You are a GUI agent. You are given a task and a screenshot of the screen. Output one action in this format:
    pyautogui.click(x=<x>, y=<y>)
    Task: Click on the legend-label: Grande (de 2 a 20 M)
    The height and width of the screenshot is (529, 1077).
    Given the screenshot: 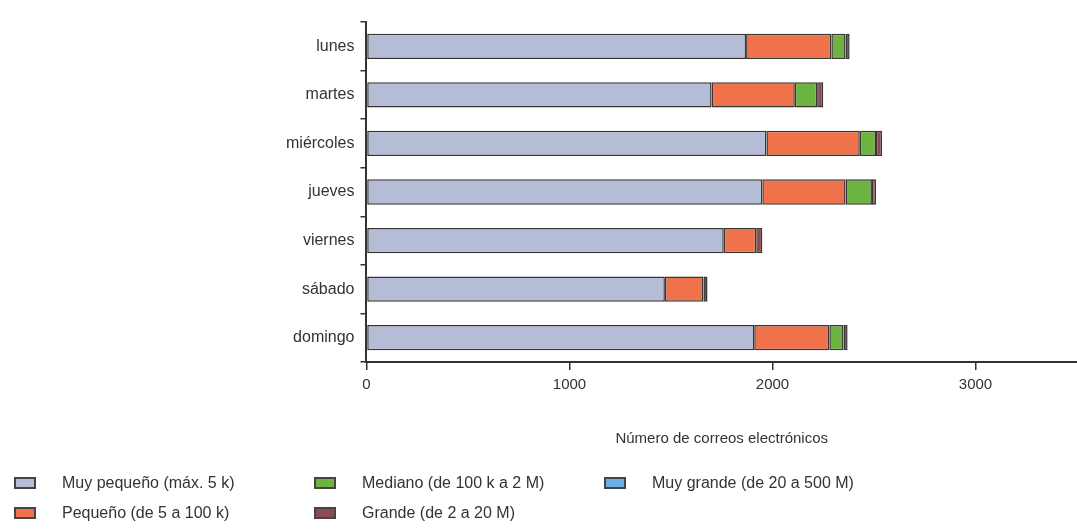 What is the action you would take?
    pyautogui.click(x=438, y=513)
    